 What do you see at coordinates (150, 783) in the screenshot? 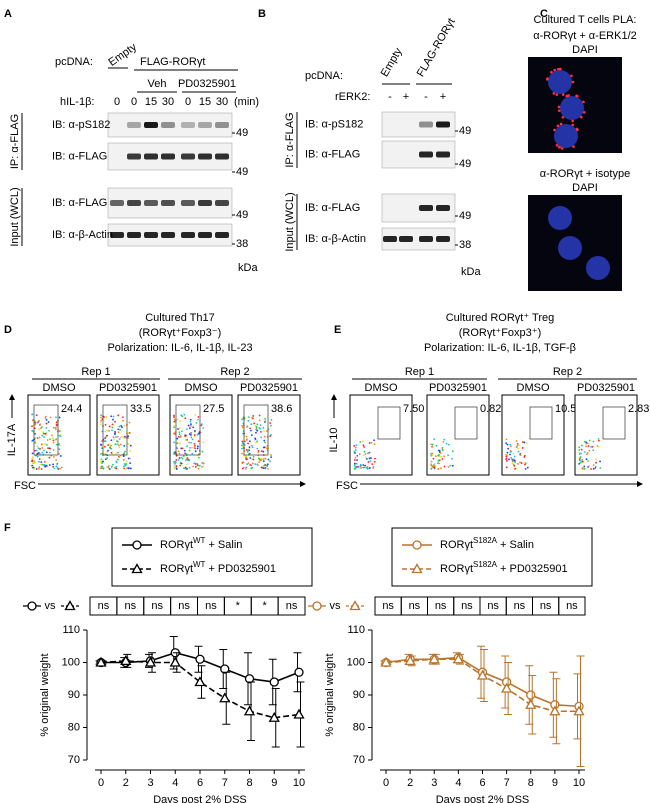
I see `x-tick-label: 3` at bounding box center [150, 783].